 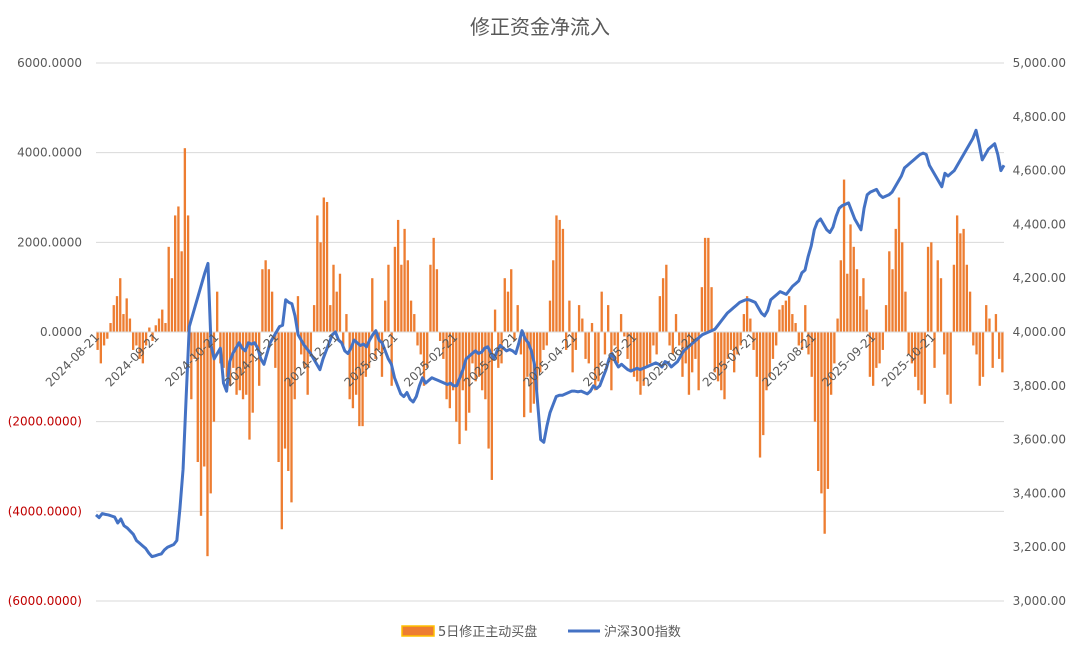 What do you see at coordinates (1039, 278) in the screenshot?
I see `right-tick-label: 4,200.00` at bounding box center [1039, 278].